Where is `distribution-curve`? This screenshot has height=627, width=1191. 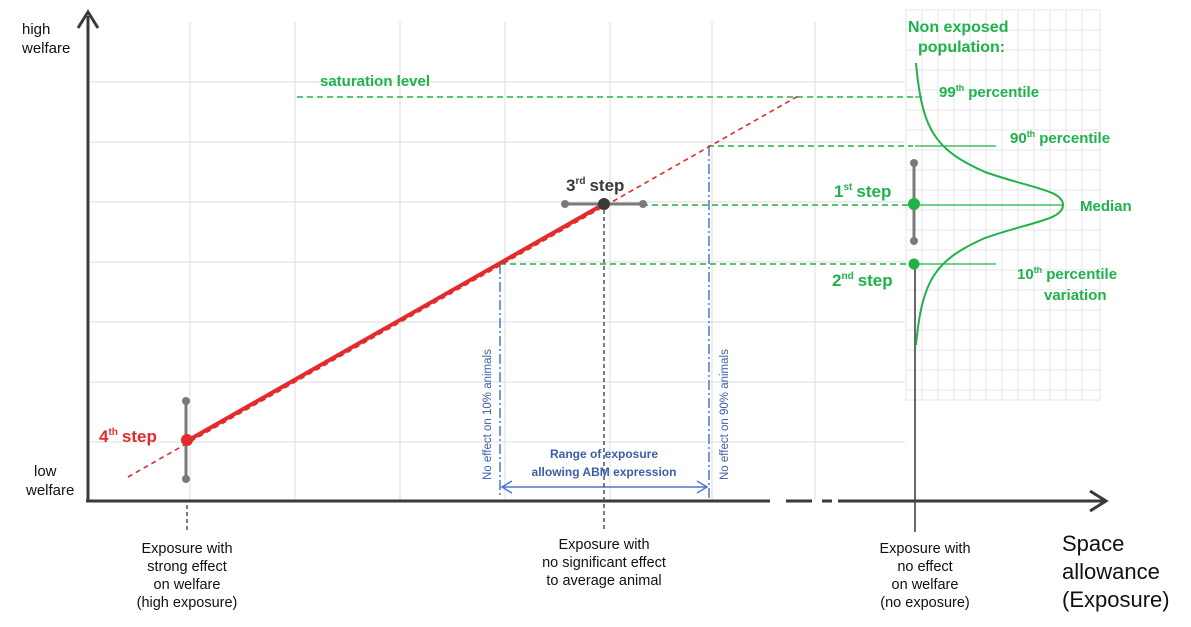 distribution-curve is located at coordinates (990, 204).